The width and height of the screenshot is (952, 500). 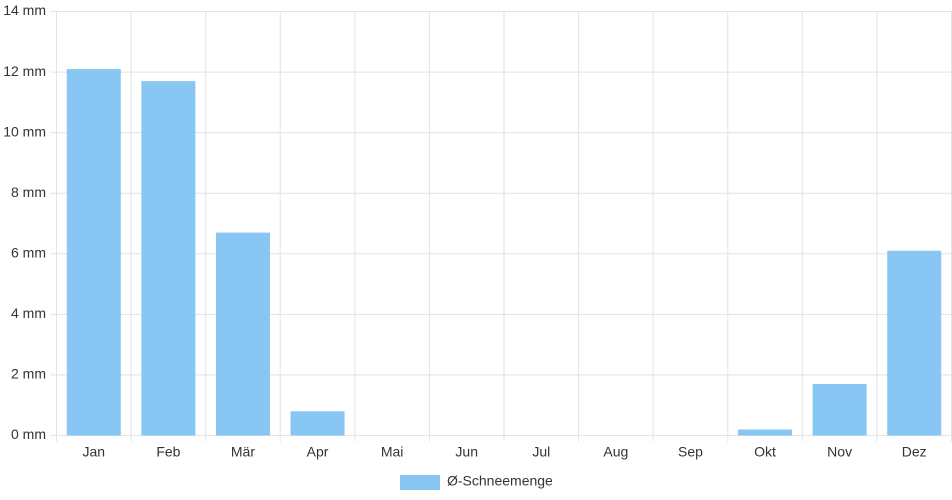 I want to click on x-tick-label: Feb, so click(x=168, y=452).